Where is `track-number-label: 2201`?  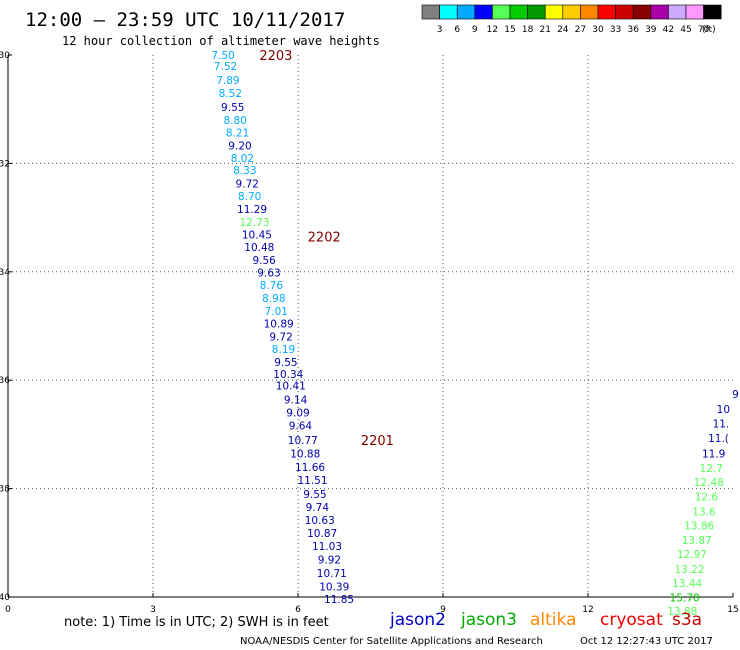 track-number-label: 2201 is located at coordinates (377, 441).